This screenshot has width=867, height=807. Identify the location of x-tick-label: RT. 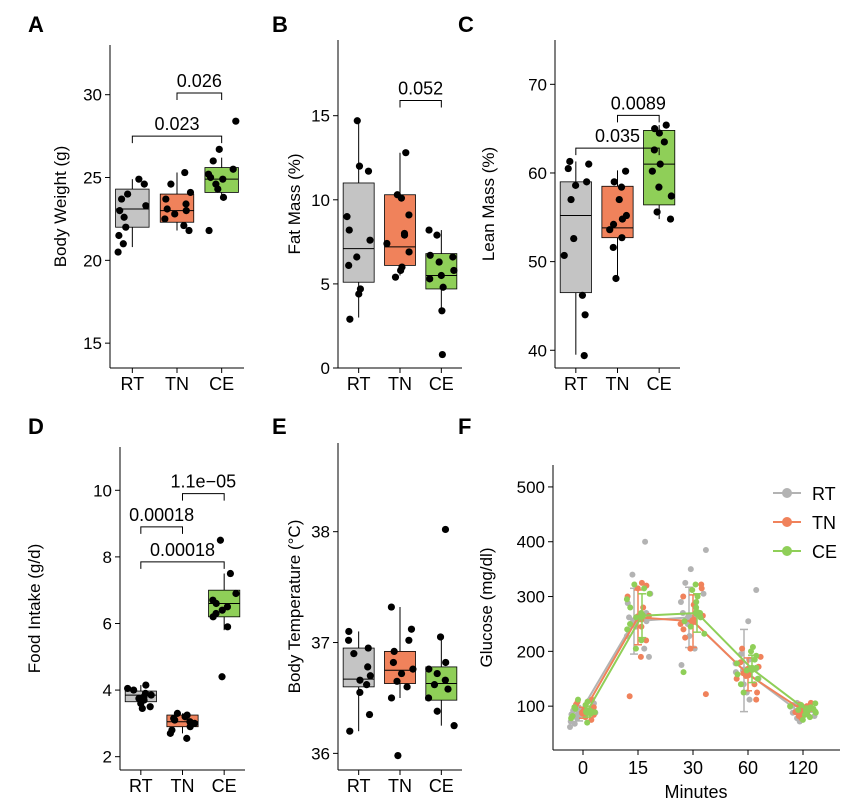
(132, 384).